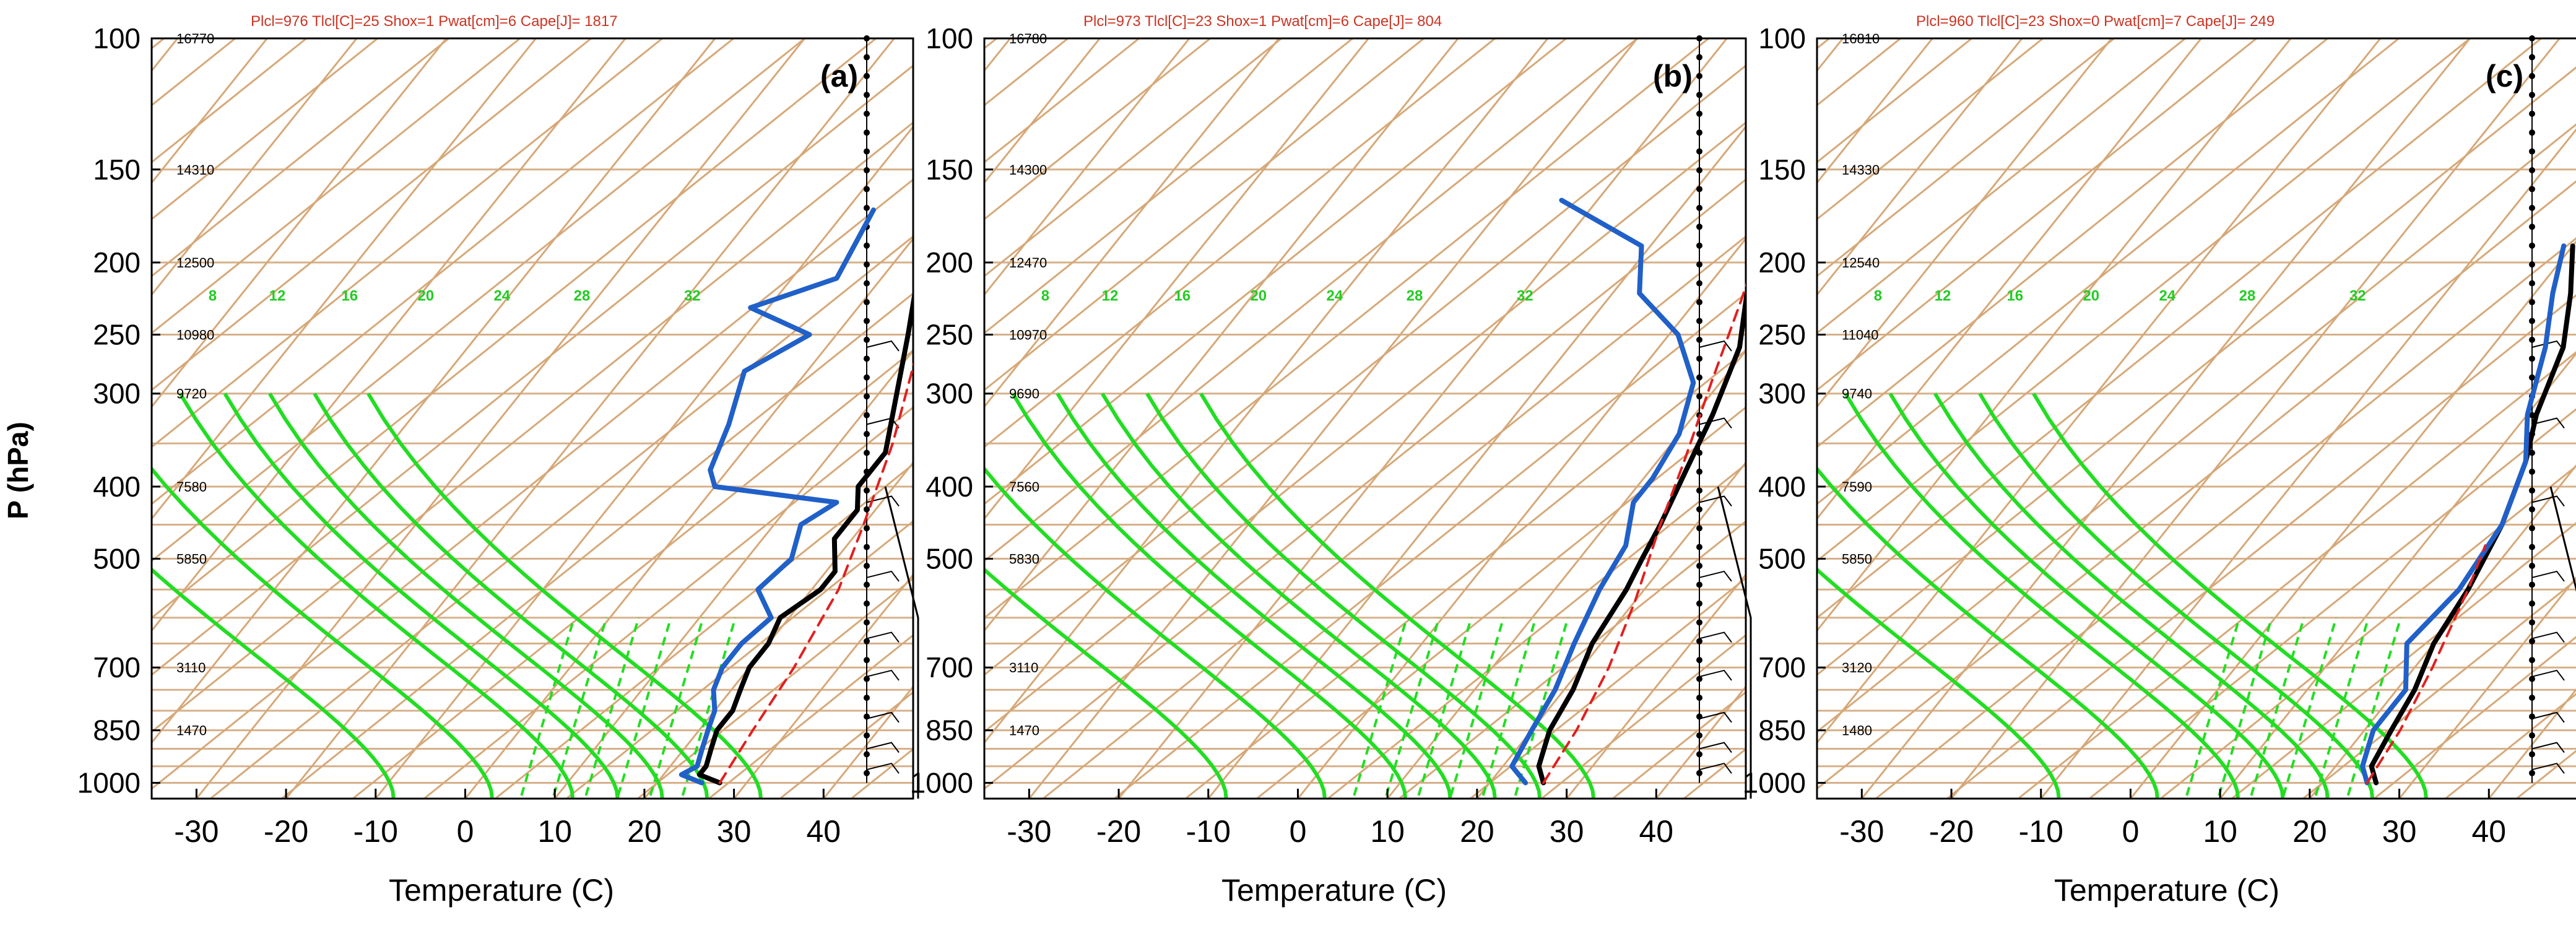 The width and height of the screenshot is (2576, 928). I want to click on x-tick-label: 10, so click(554, 832).